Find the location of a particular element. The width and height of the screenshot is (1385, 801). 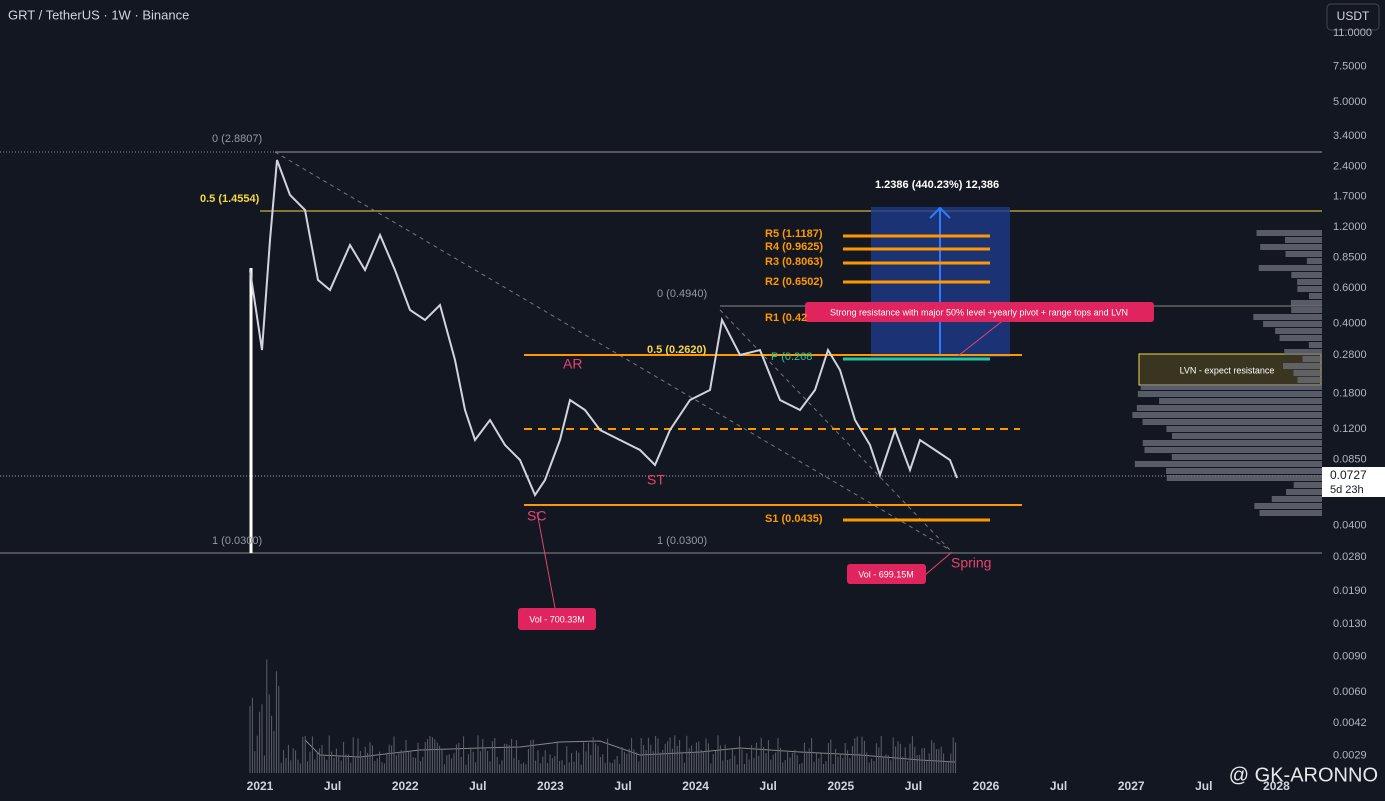

price-tick-label: 0.4000 is located at coordinates (1350, 324).